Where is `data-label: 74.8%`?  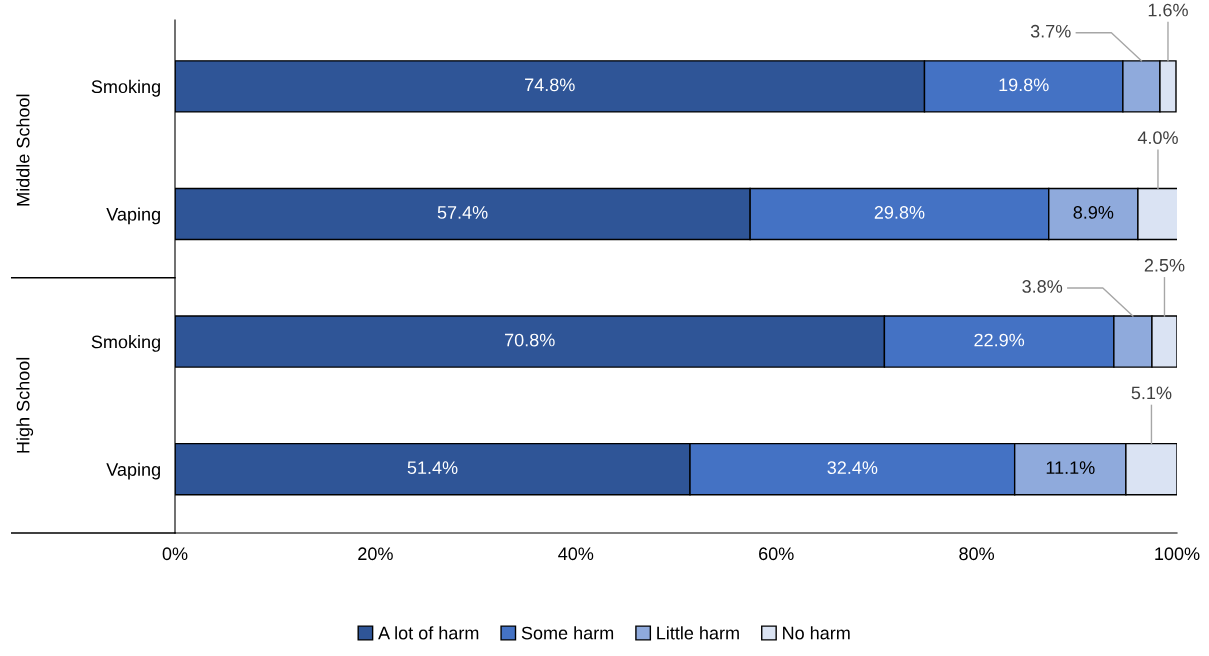
data-label: 74.8% is located at coordinates (550, 85).